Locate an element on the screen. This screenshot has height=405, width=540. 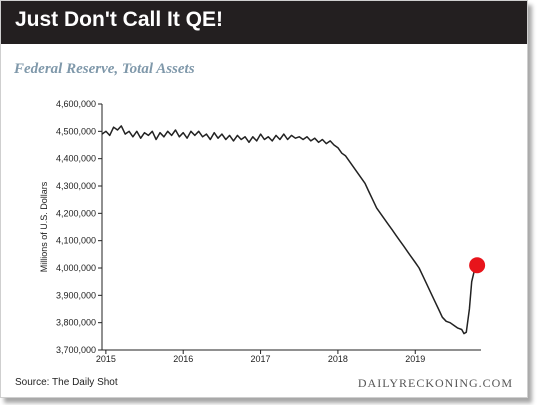
x-tick-label: 2015 is located at coordinates (106, 359).